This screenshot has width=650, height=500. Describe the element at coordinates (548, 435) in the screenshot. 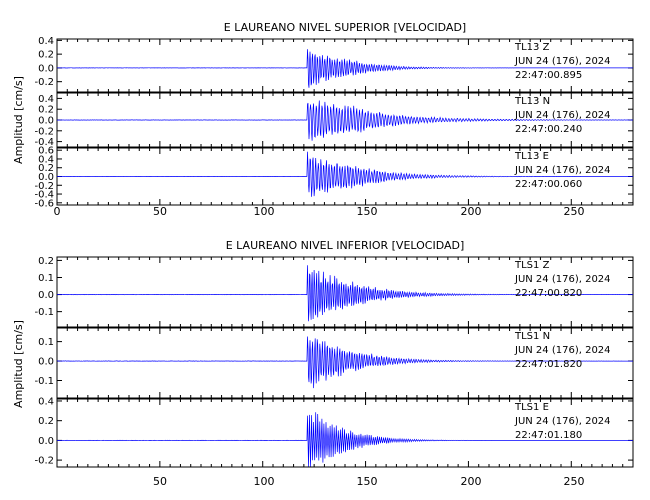

I see `time-label: 22:47:01.180` at that location.